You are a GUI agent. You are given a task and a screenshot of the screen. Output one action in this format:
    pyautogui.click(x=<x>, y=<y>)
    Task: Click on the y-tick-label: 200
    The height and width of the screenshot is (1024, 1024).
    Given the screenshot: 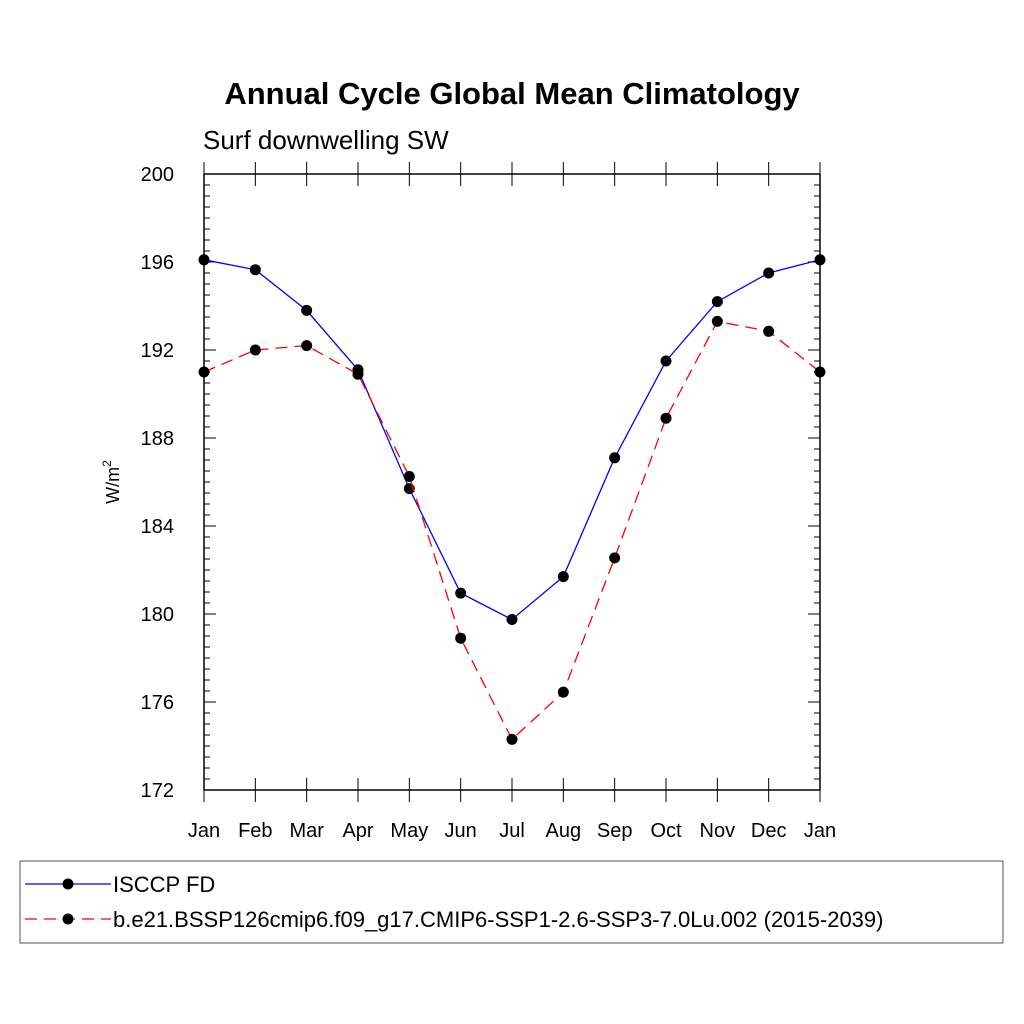 What is the action you would take?
    pyautogui.click(x=157, y=175)
    